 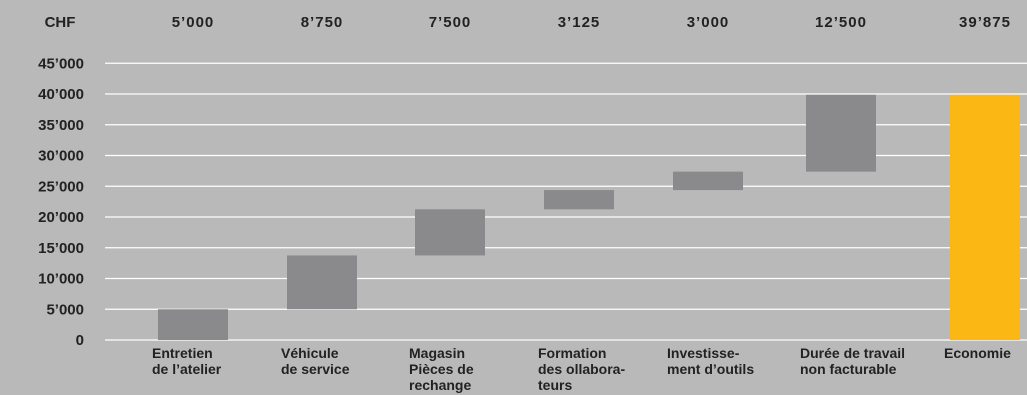 I want to click on category-label-line: Durée de travail, so click(x=852, y=353).